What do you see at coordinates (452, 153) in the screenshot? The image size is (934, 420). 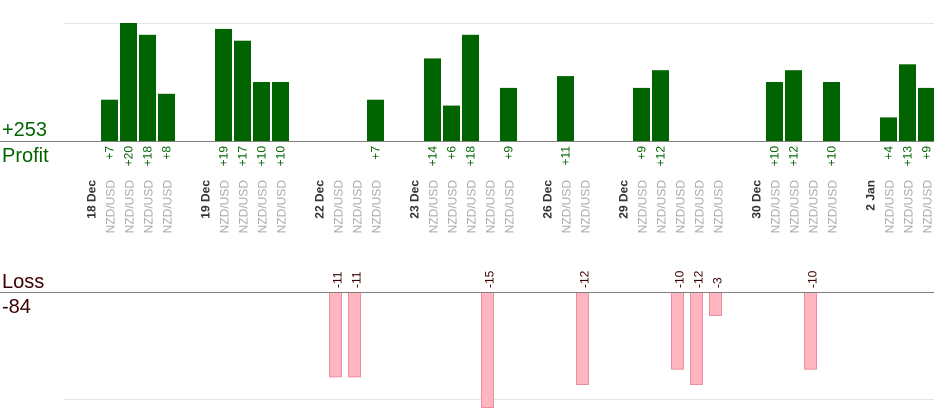 I see `profit-value-label: +6` at bounding box center [452, 153].